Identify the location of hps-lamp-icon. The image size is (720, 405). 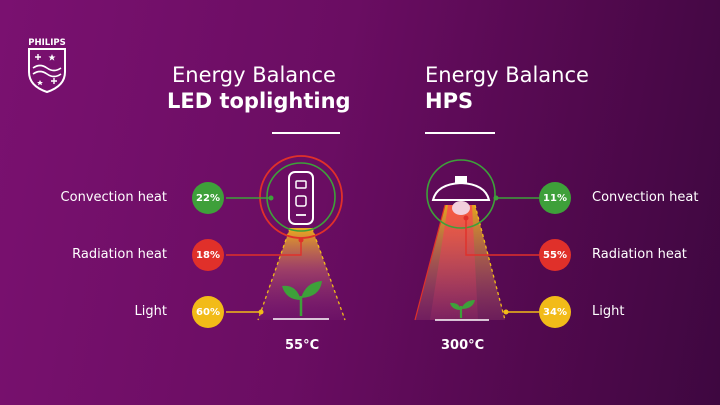
(461, 194).